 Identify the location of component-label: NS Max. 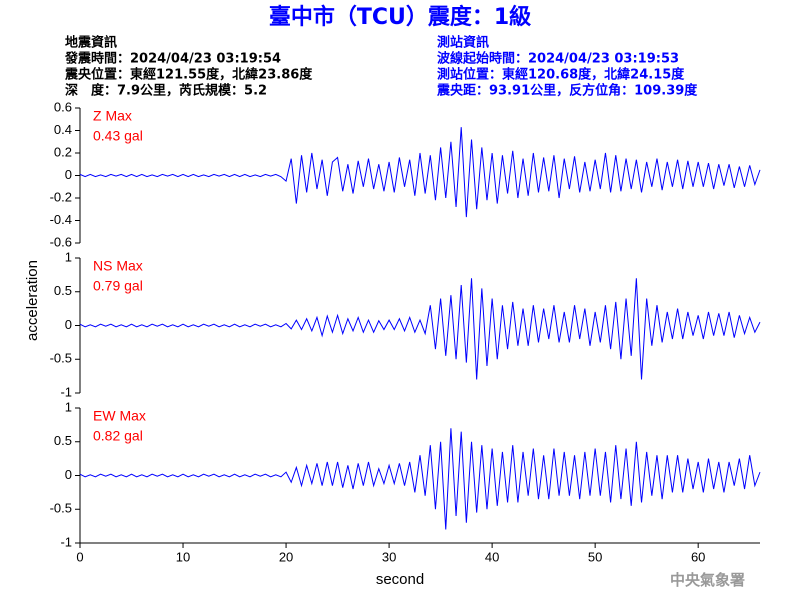
(118, 266).